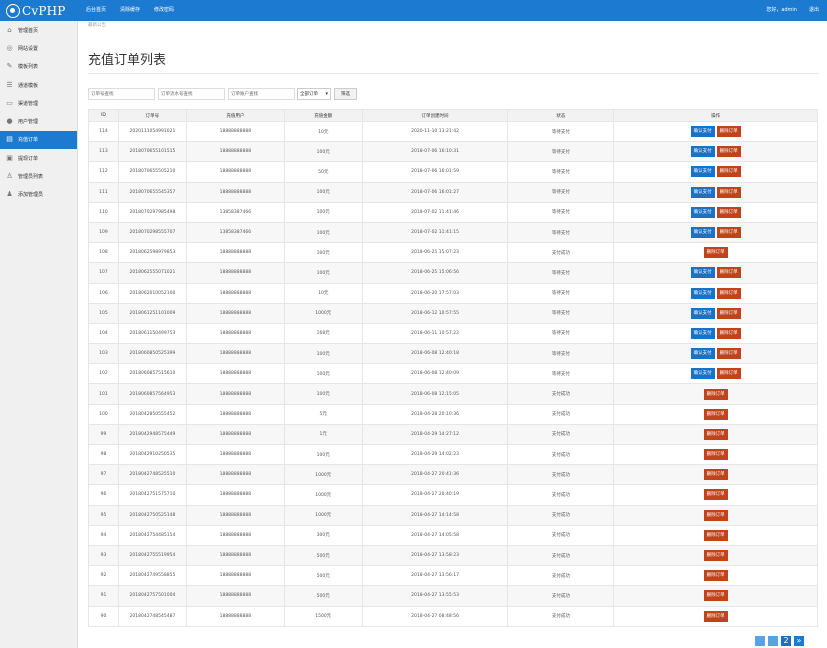  Describe the element at coordinates (314, 94) in the screenshot. I see `order-status-select: 全部订单 ▾` at that location.